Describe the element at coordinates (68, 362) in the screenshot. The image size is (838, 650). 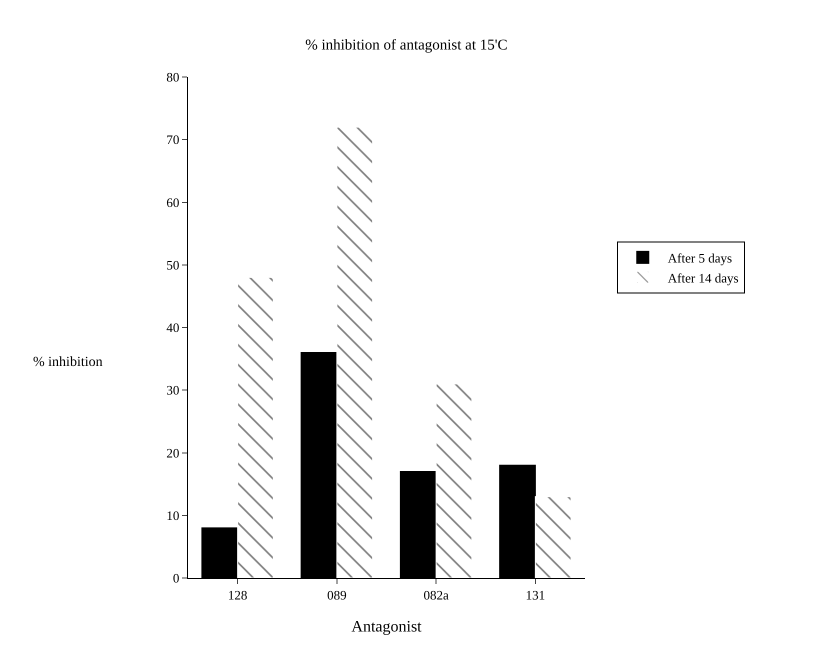
I see `y-axis-title: % inhibition` at that location.